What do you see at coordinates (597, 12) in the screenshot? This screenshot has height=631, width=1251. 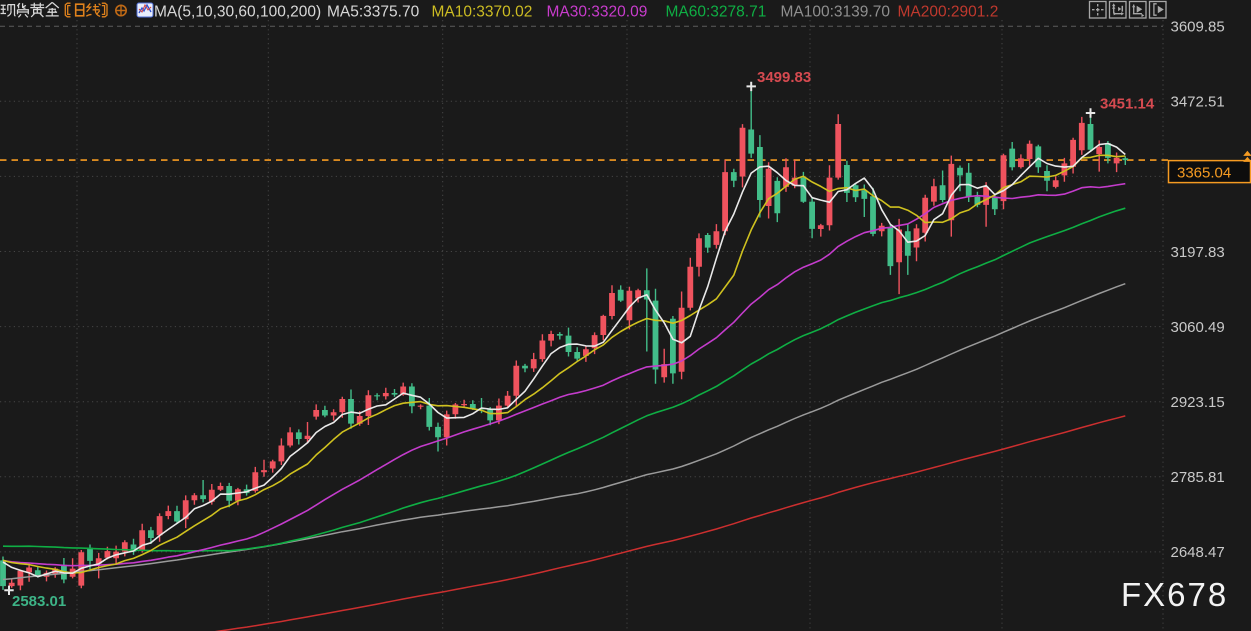 I see `svg-text: MA30:3320.09` at bounding box center [597, 12].